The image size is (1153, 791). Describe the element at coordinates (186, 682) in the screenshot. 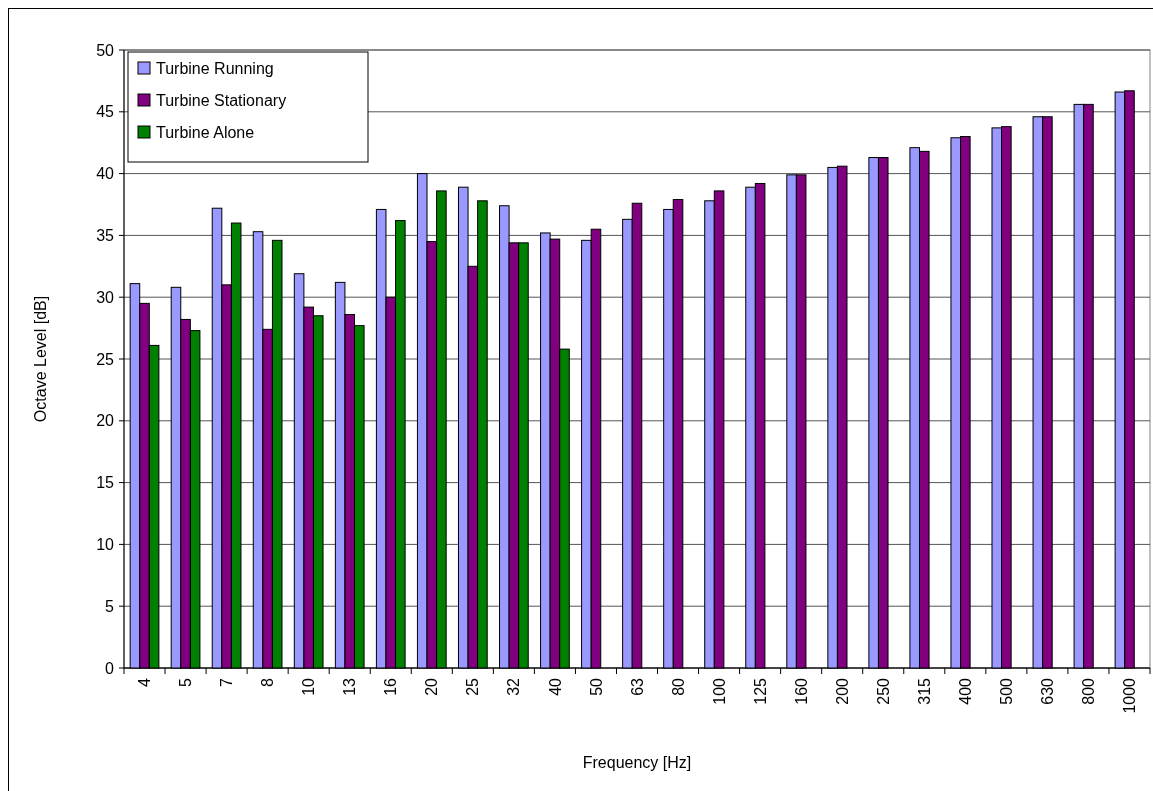

I see `x-tick-label: 5` at that location.